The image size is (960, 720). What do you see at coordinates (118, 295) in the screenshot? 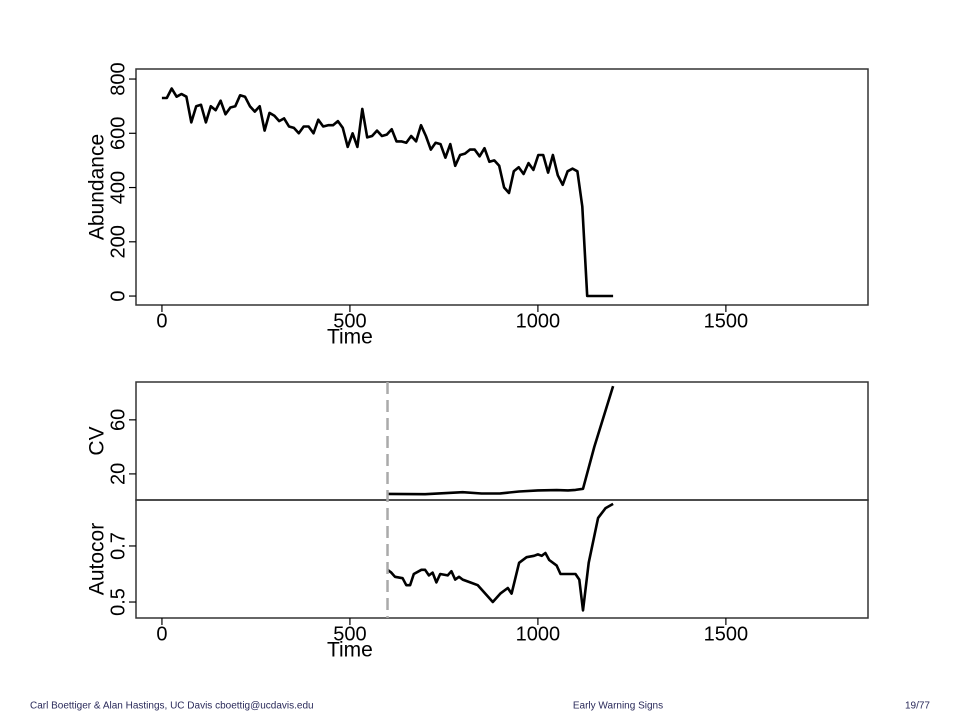
I see `y-tick-label: 0` at bounding box center [118, 295].